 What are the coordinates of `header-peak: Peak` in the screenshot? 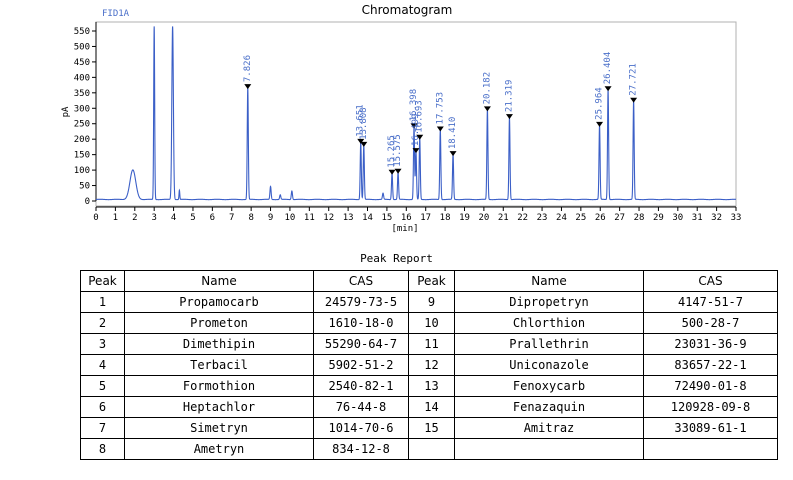 It's located at (431, 281).